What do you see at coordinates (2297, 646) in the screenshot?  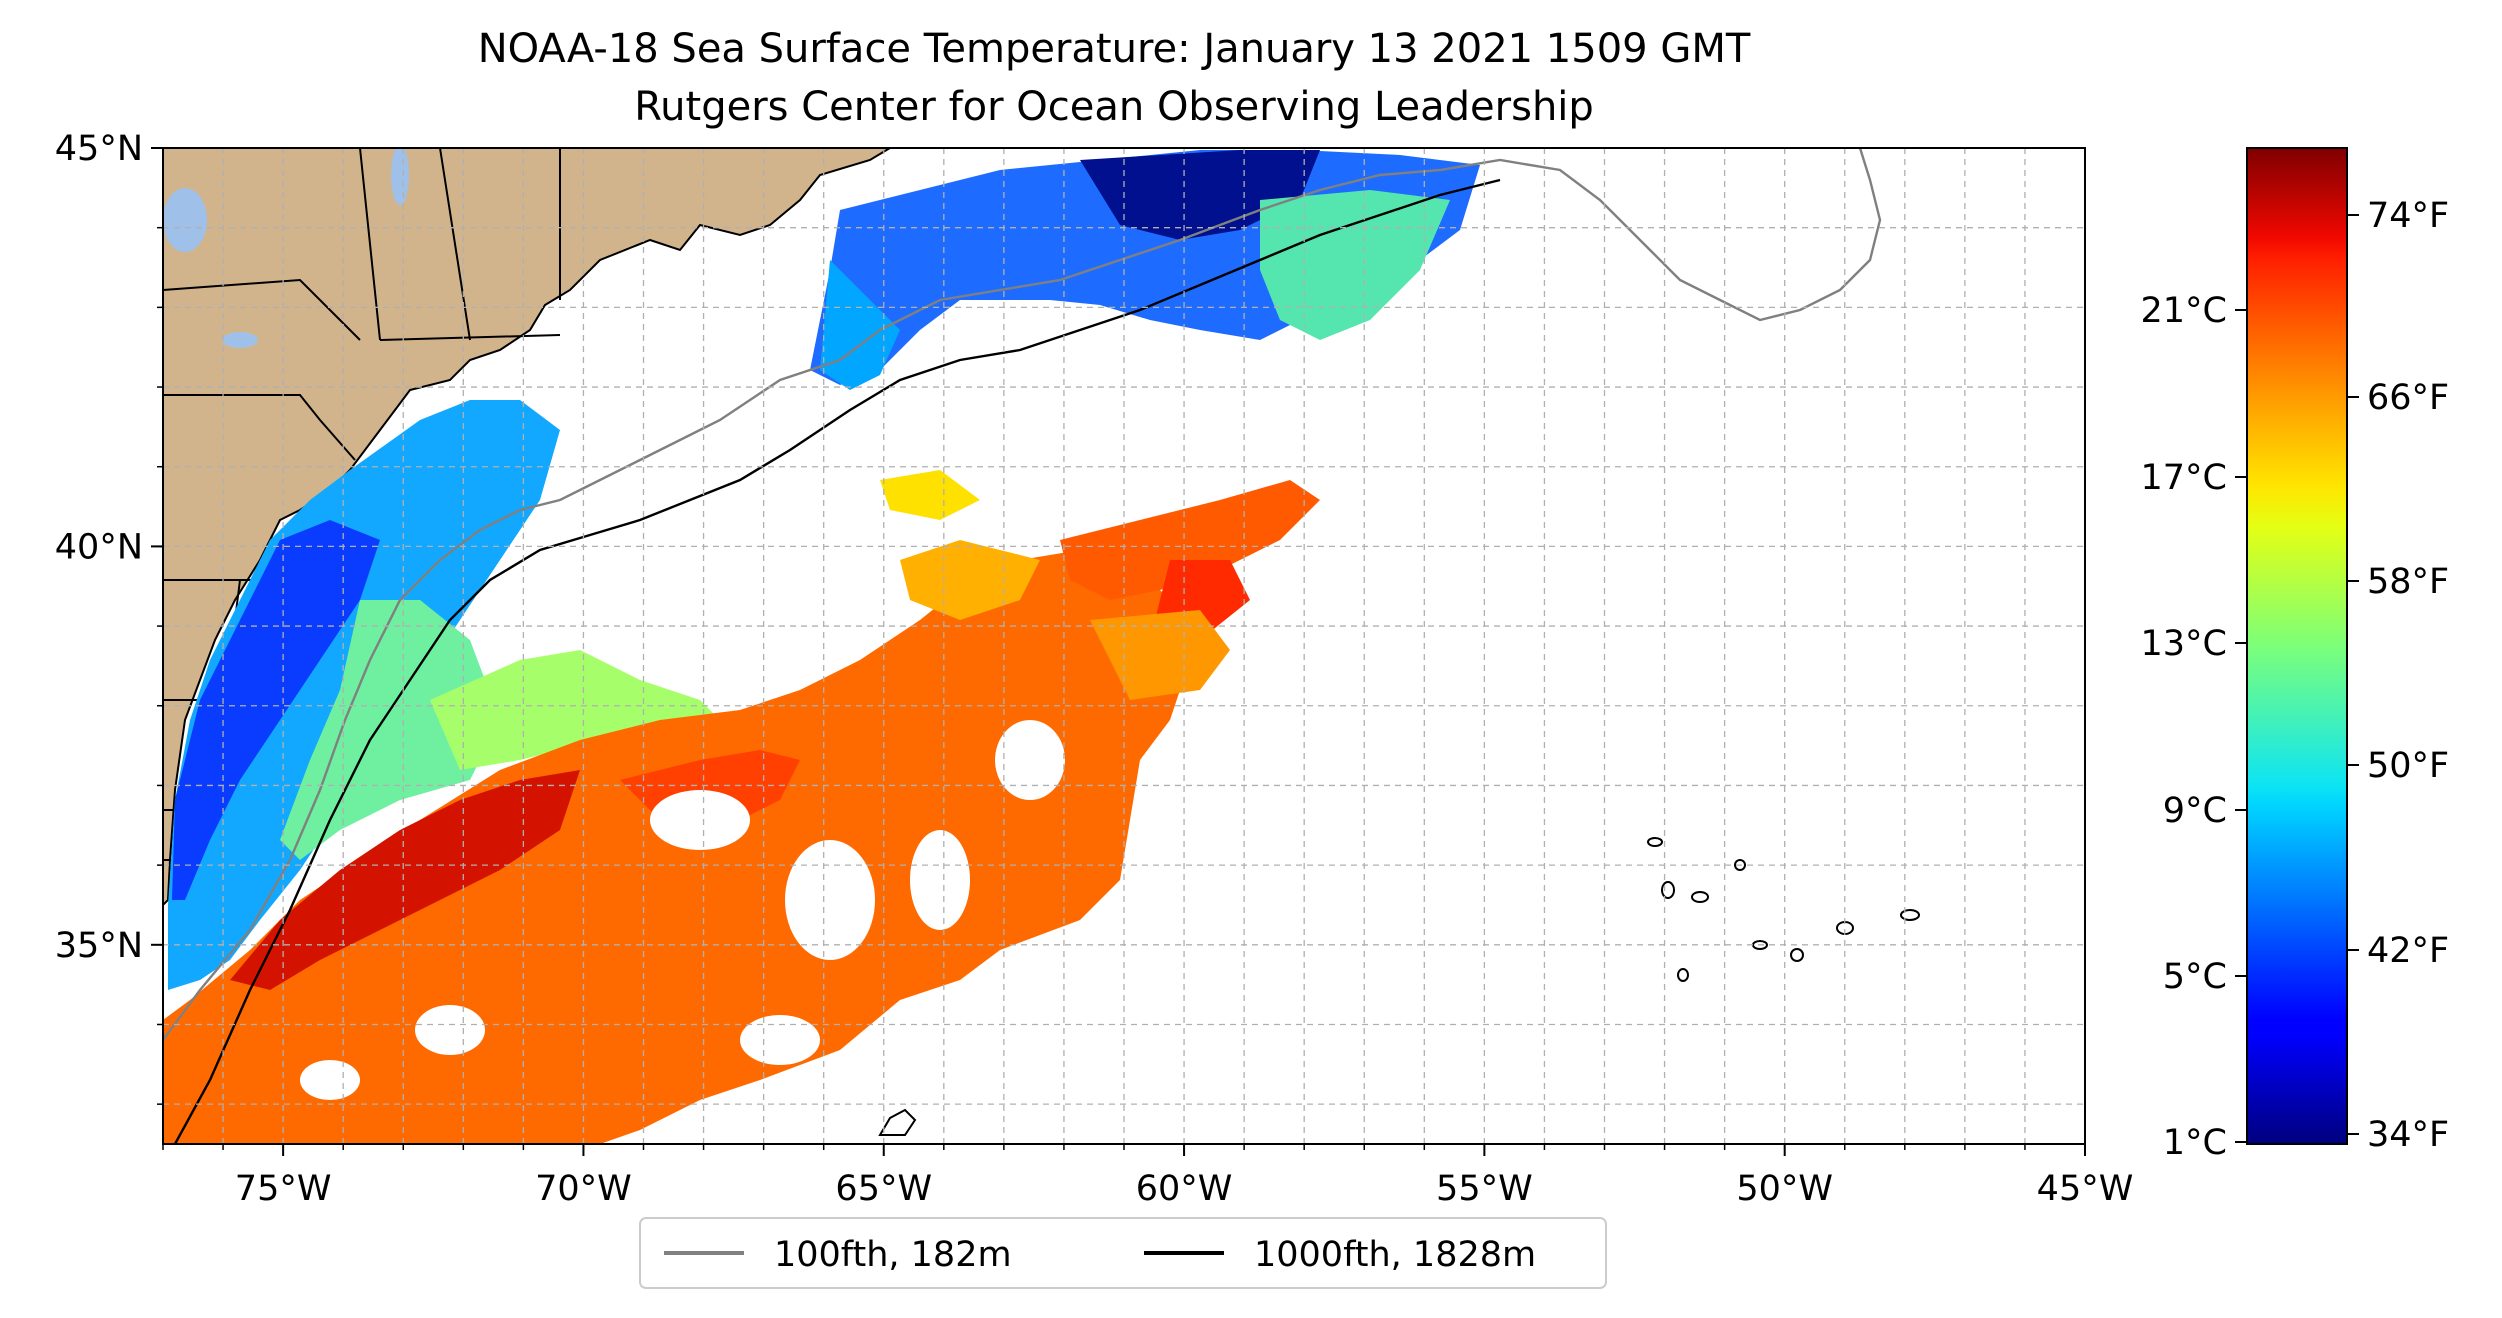 I see `colorbar-gradient` at bounding box center [2297, 646].